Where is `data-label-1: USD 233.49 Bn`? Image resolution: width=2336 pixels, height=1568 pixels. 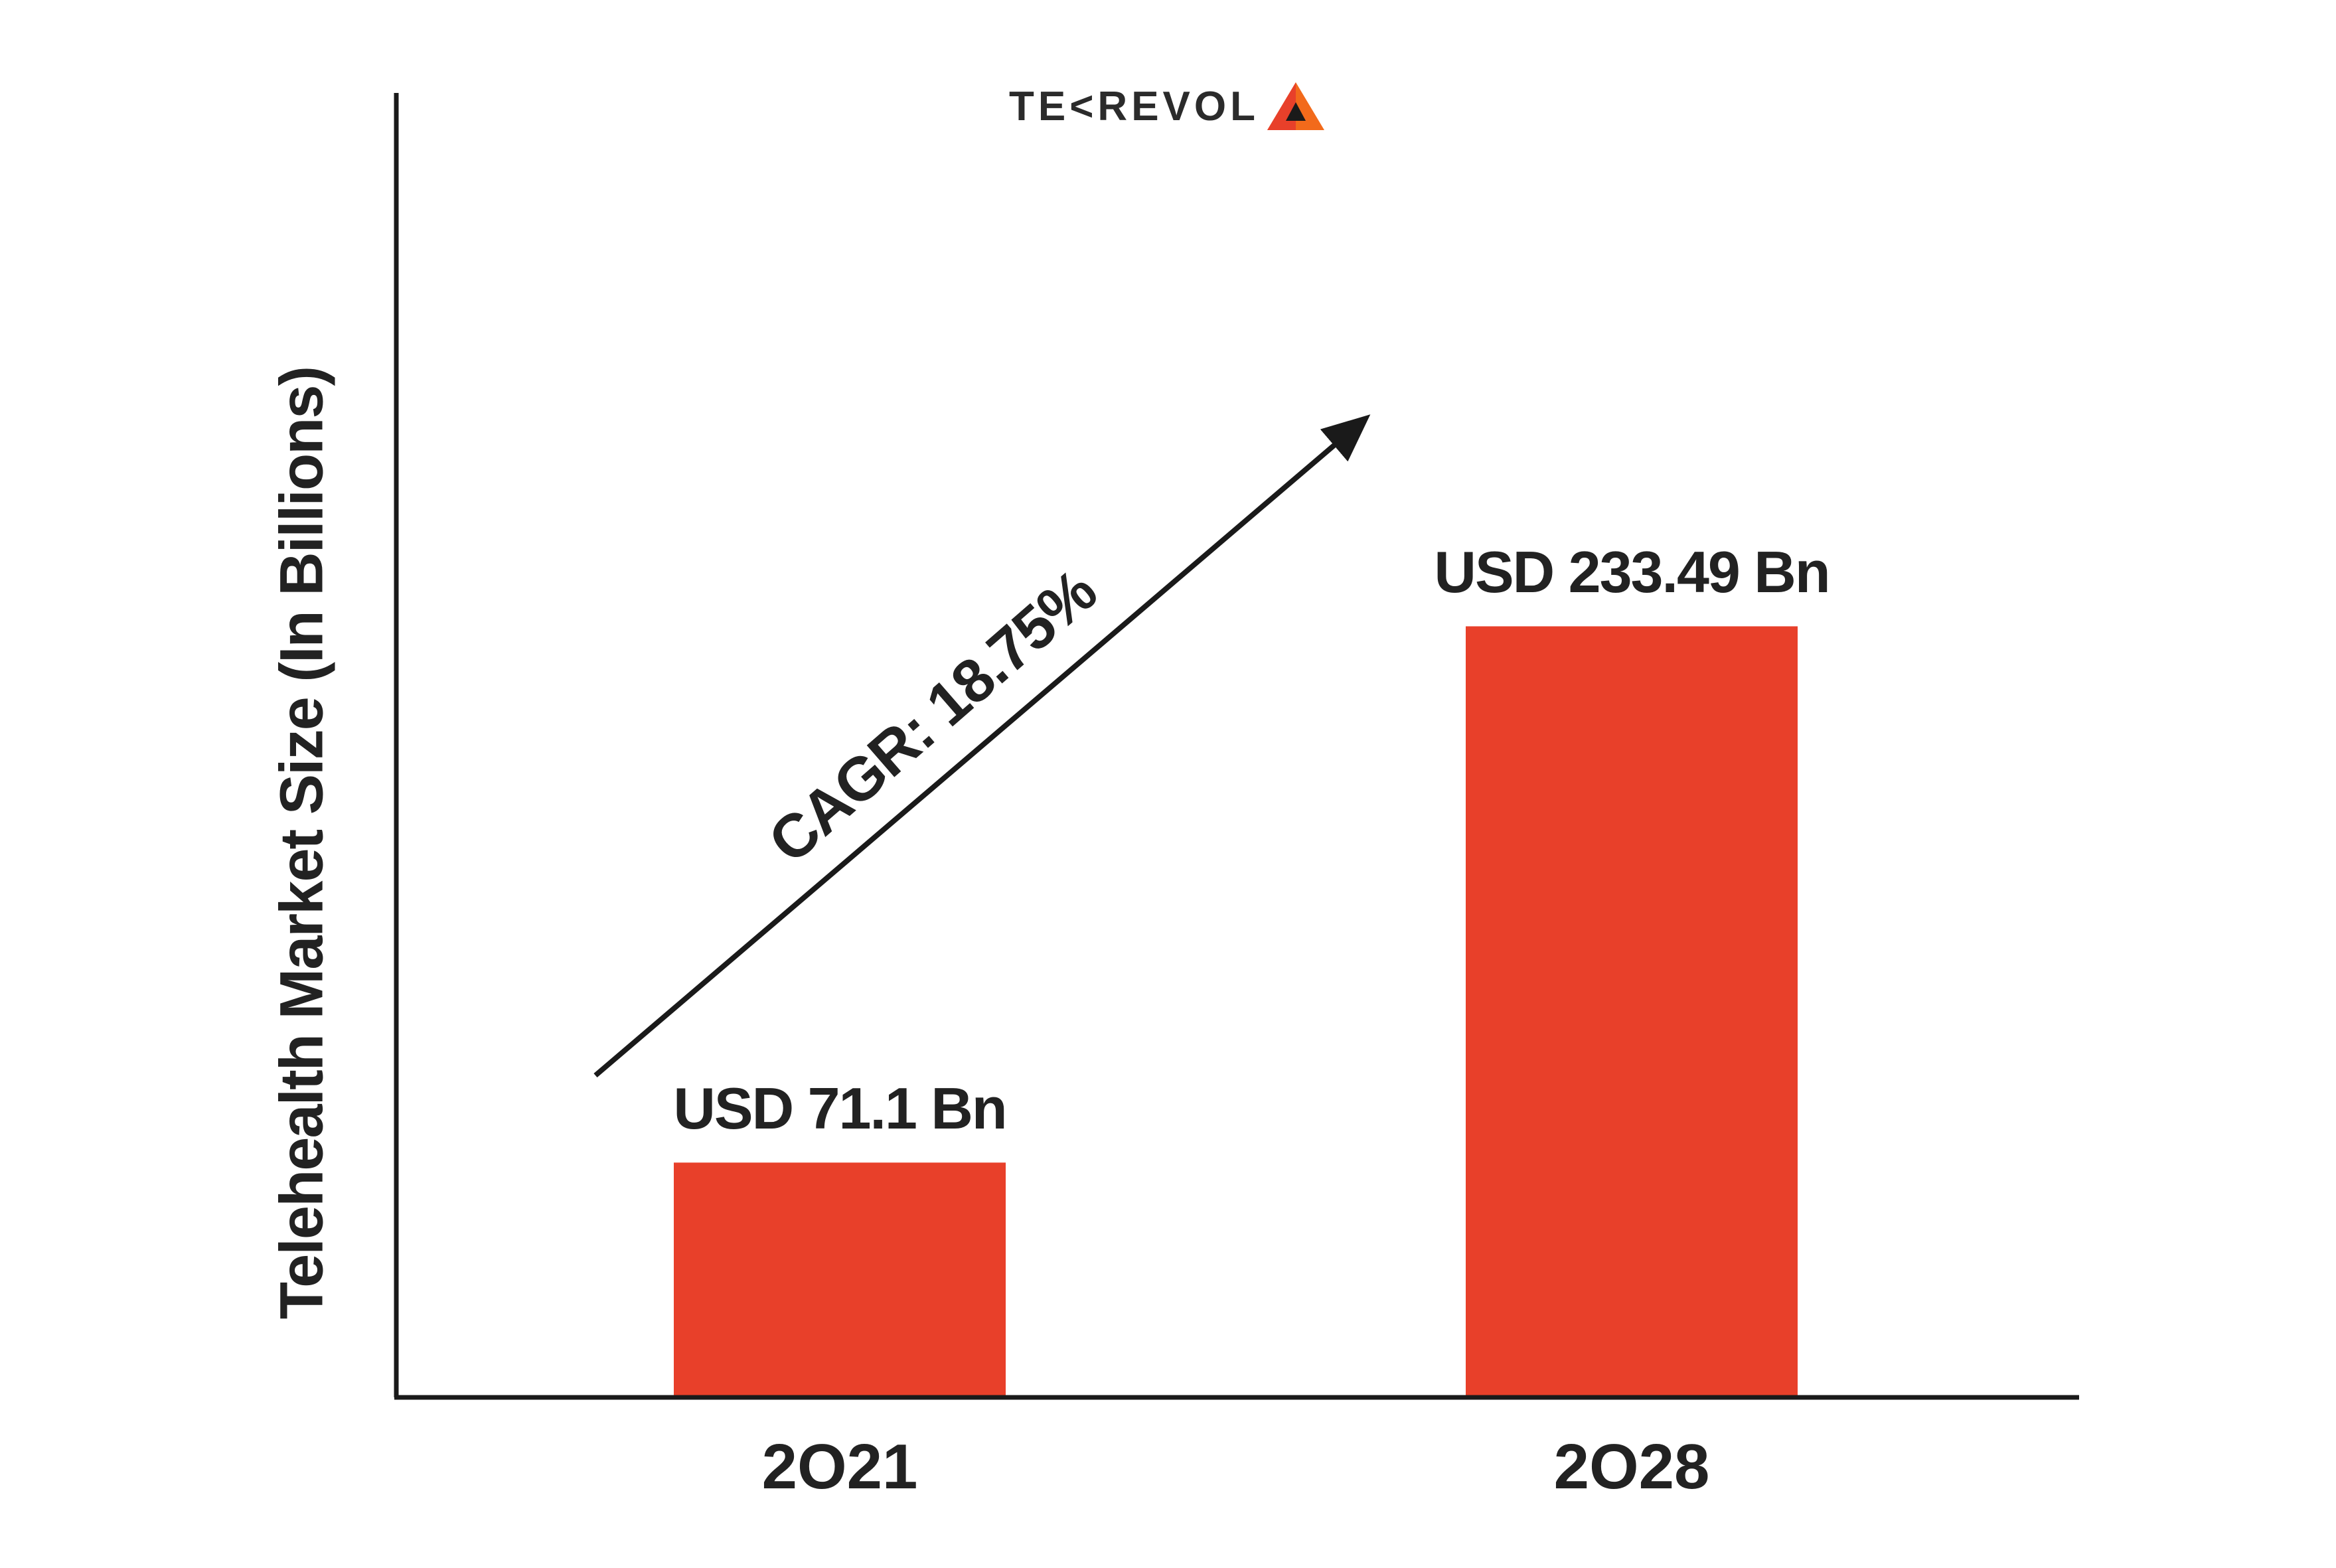 data-label-1: USD 233.49 Bn is located at coordinates (1632, 572).